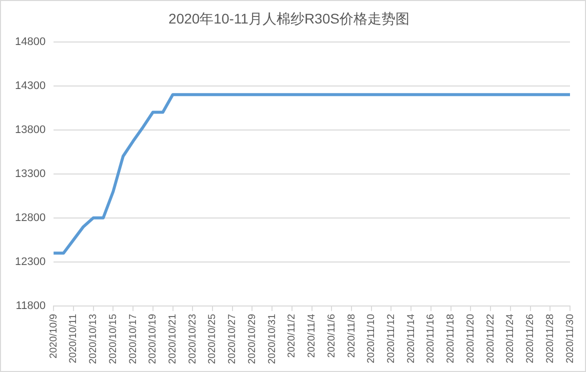 The width and height of the screenshot is (586, 372). What do you see at coordinates (352, 336) in the screenshot?
I see `x-tick-label: 2020/11/8` at bounding box center [352, 336].